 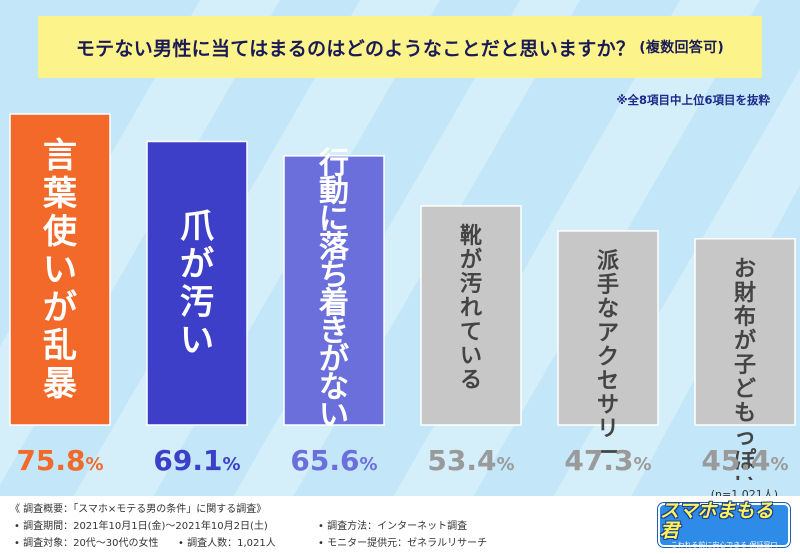 I want to click on survey-heading: 《 調査概要：「スマホ×モテる男の条件」に関する調査》, so click(x=138, y=509).